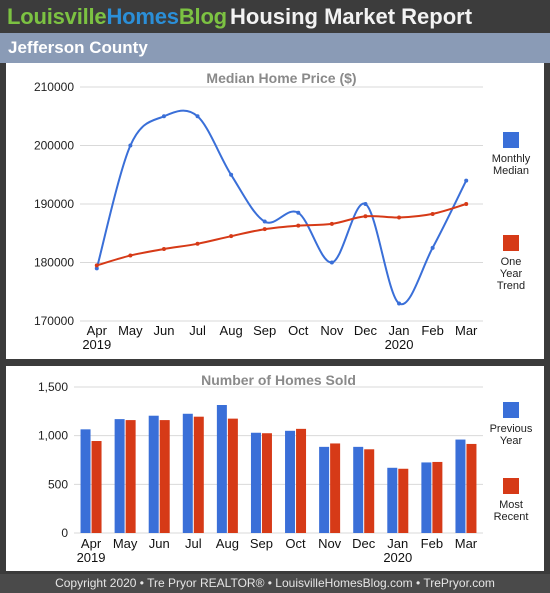  I want to click on y-tick-label: 1,000, so click(53, 436).